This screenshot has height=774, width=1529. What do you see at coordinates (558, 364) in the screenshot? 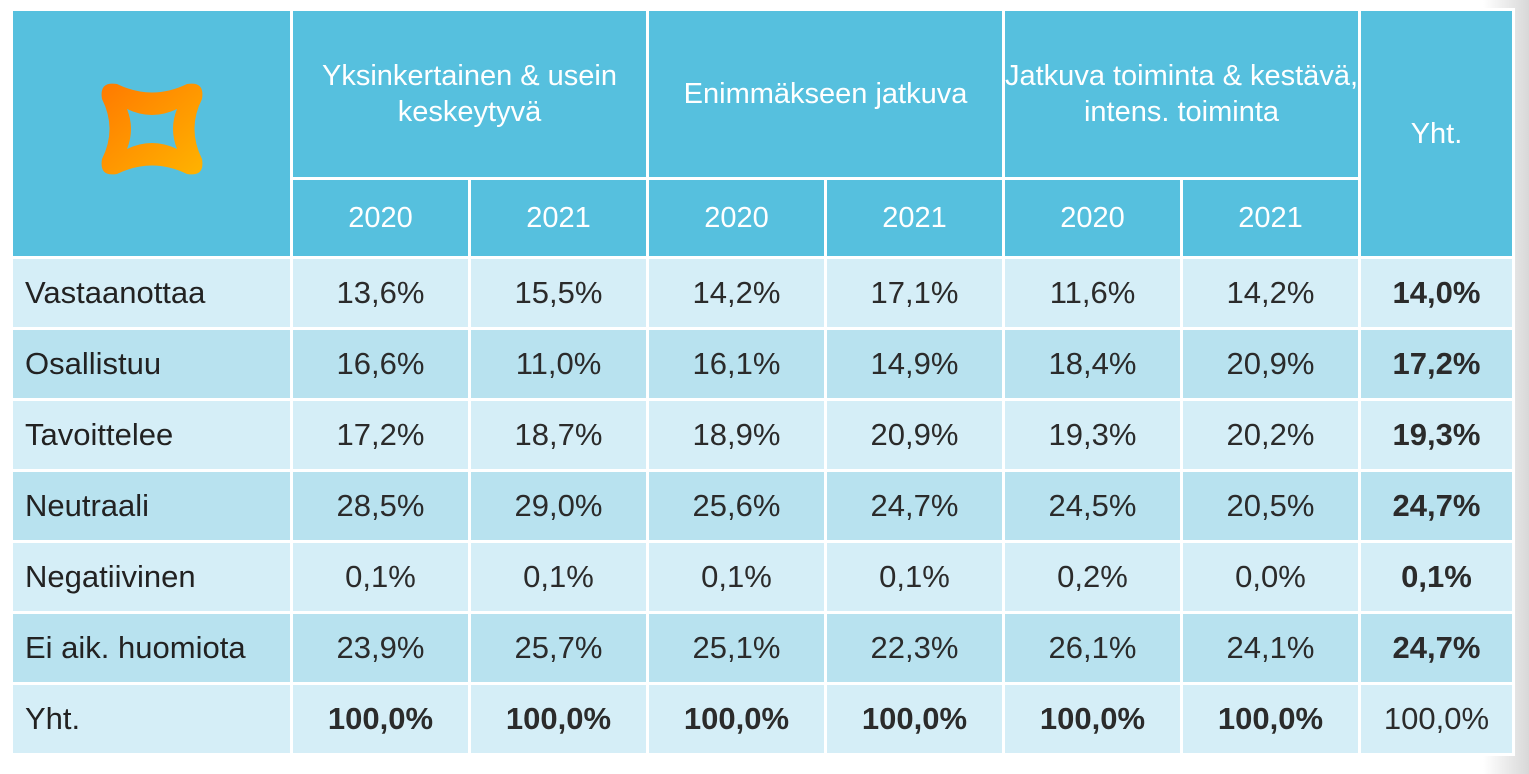
I see `cell: 11,0%` at bounding box center [558, 364].